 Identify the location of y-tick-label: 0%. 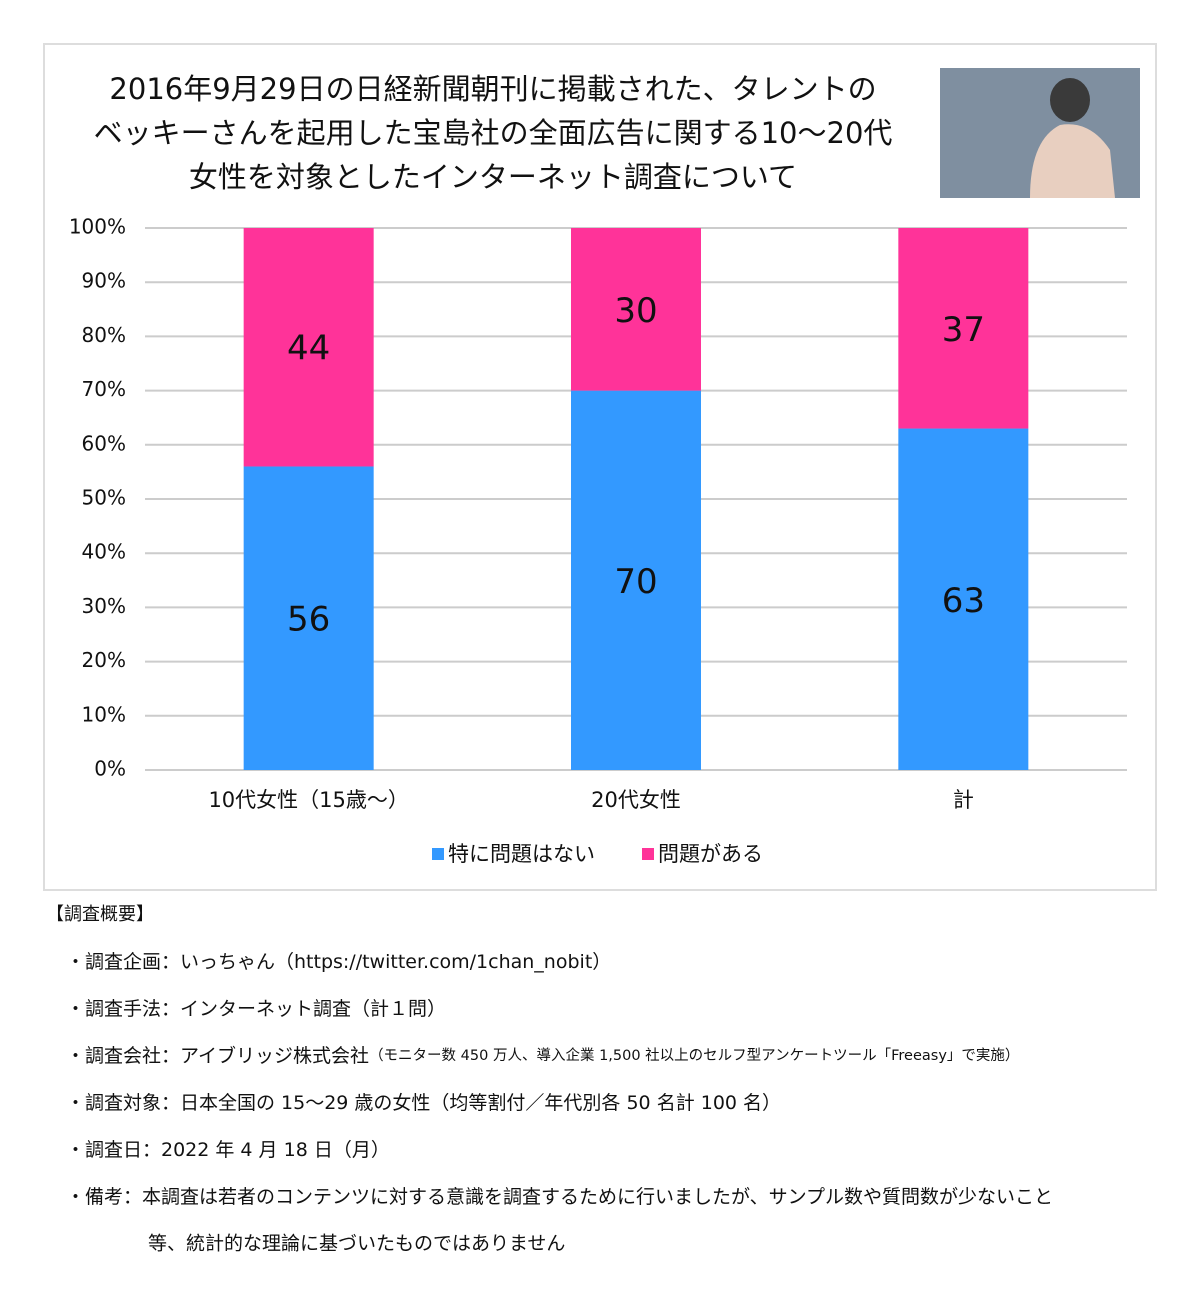
(110, 769).